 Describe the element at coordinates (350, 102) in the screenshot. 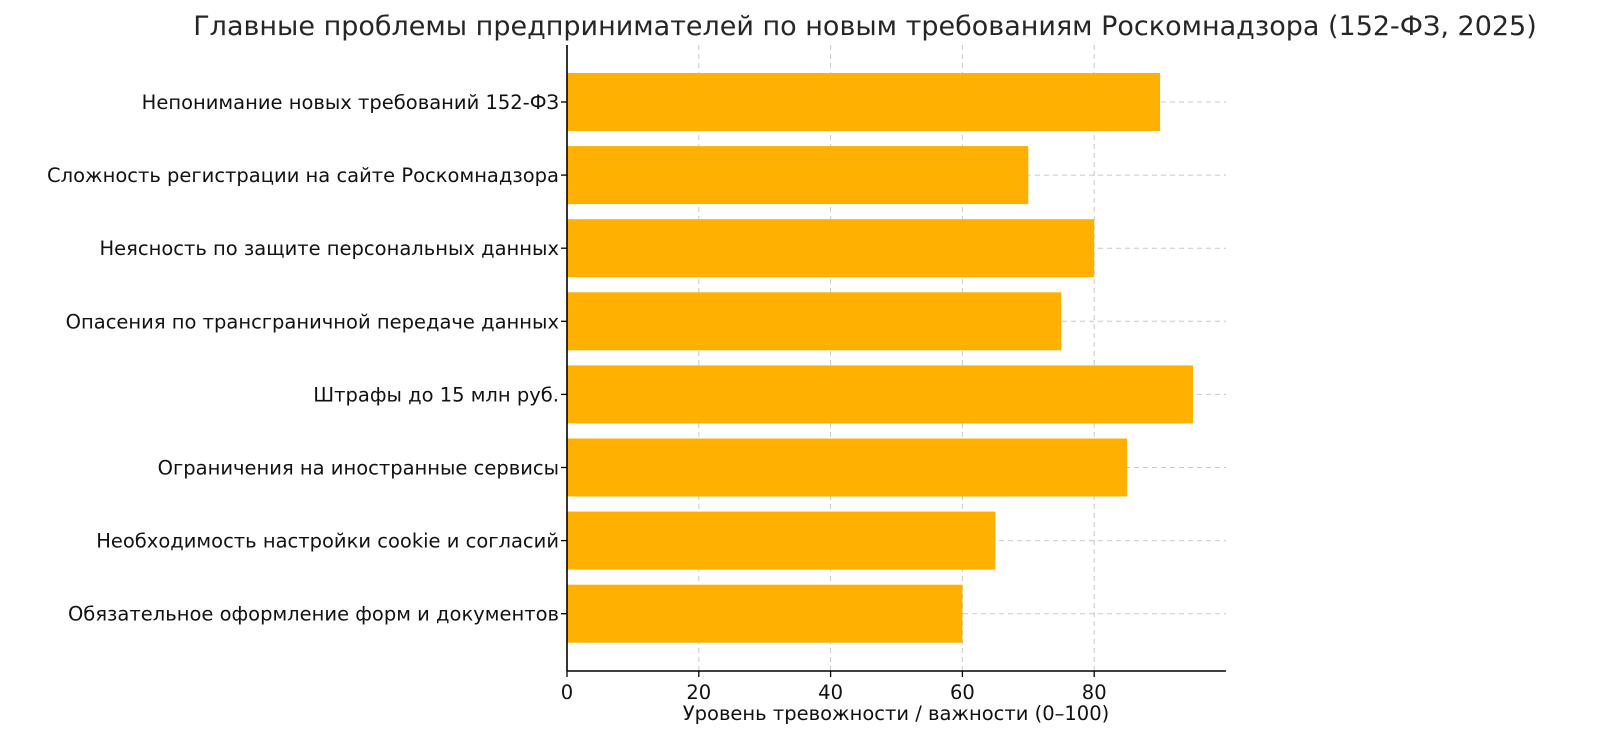

I see `category-label-0: Непонимание новых требований 152-ФЗ` at that location.